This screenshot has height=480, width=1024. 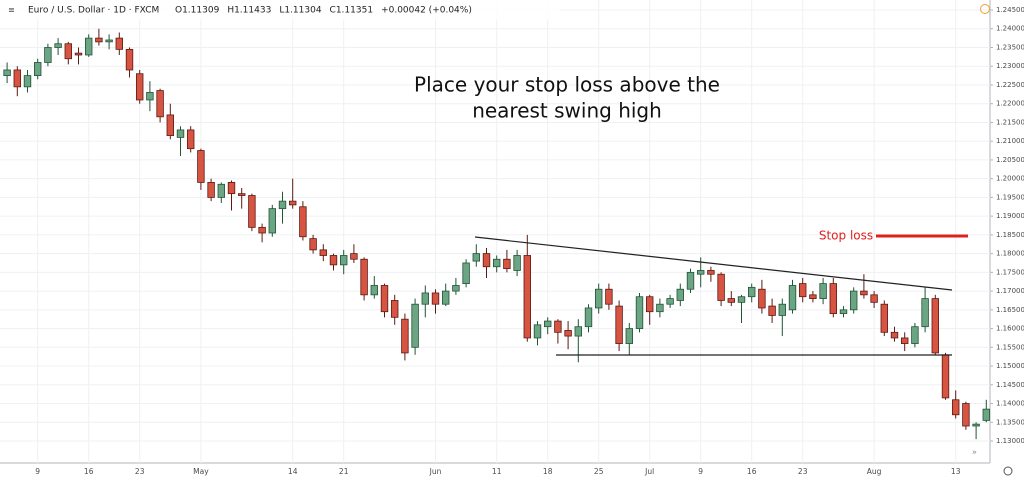 I want to click on y-tick-label: 1.13500, so click(x=1010, y=422).